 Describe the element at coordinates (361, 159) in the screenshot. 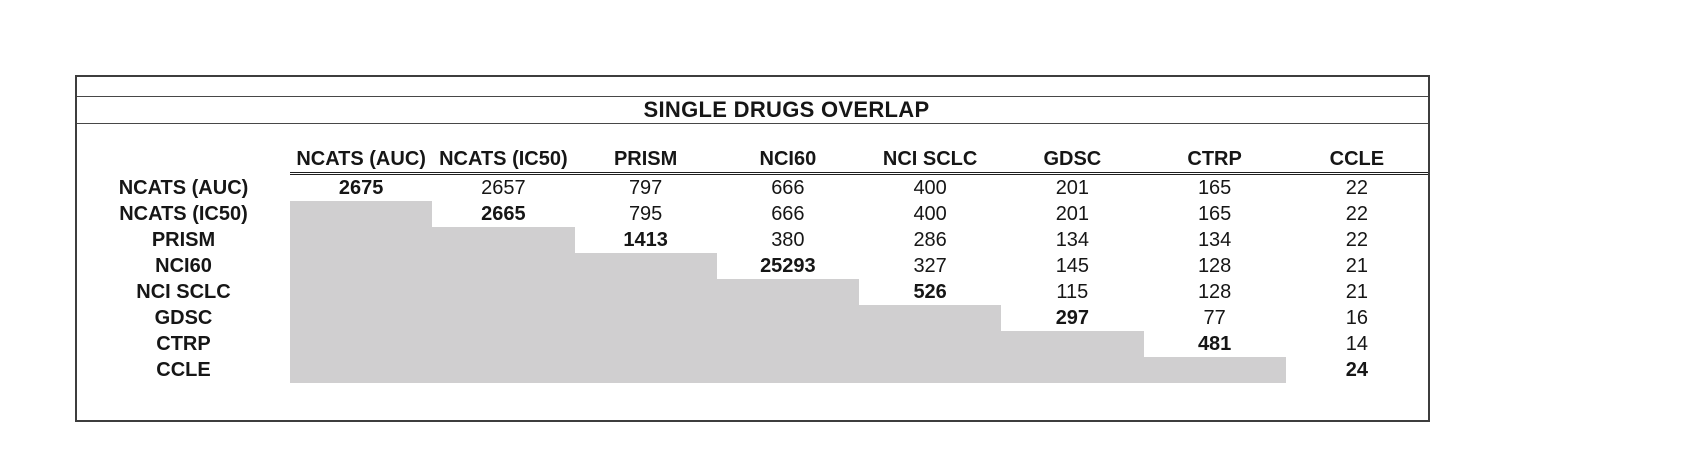

I see `column-header-ncats-auc: NCATS (AUC)` at that location.